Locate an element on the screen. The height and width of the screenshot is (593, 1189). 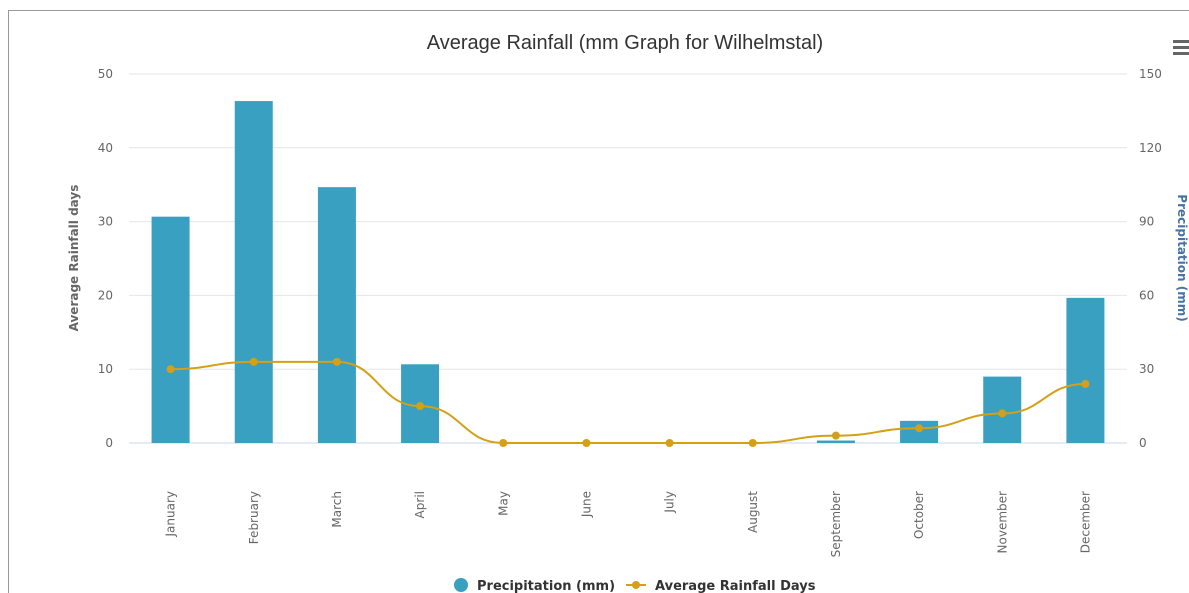
right-tick-label: 30 is located at coordinates (1146, 369).